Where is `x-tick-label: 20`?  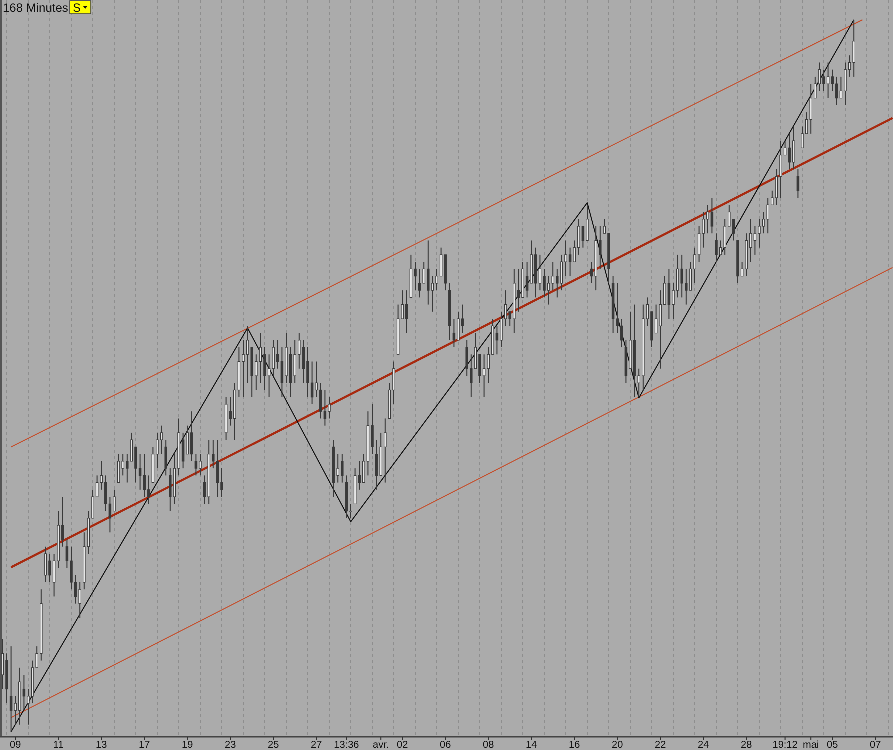
x-tick-label: 20 is located at coordinates (618, 745).